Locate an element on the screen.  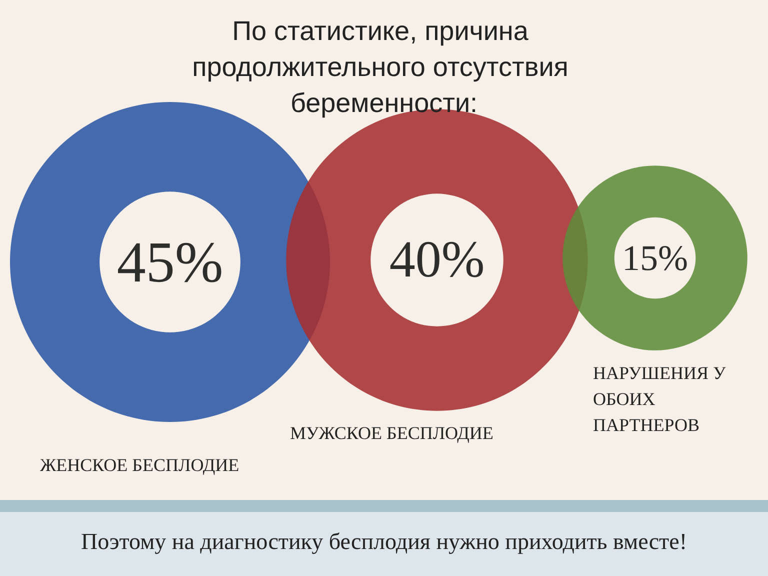
category-label: МУЖСКОЕ БЕСПЛОДИЕ is located at coordinates (392, 433).